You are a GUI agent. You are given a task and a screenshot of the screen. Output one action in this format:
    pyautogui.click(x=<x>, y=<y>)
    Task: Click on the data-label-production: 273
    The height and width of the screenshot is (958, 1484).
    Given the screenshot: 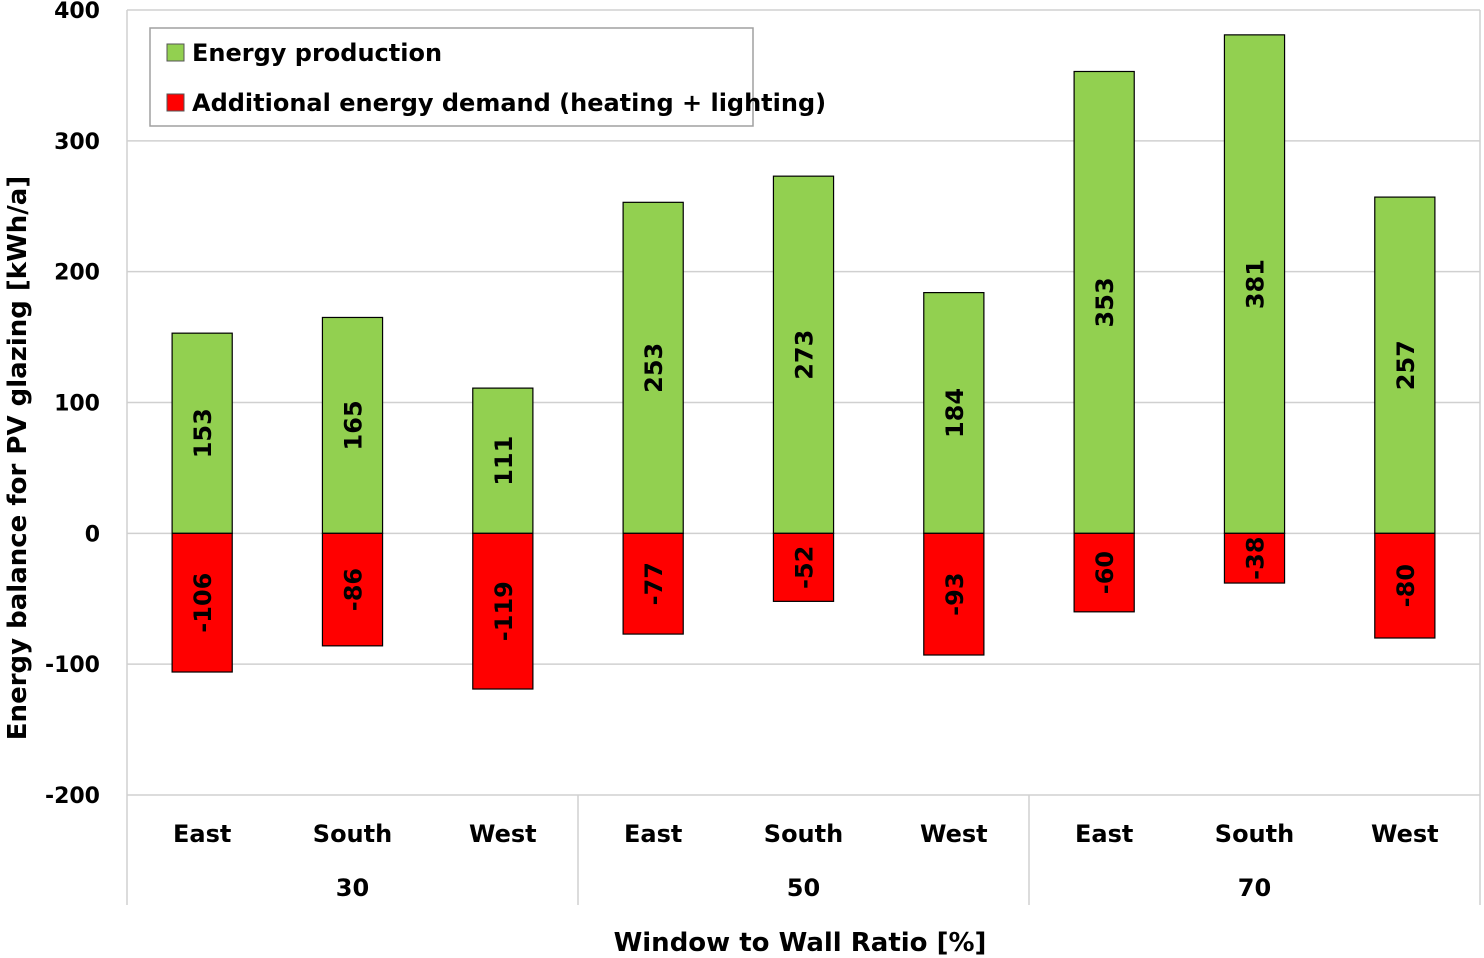 What is the action you would take?
    pyautogui.click(x=805, y=355)
    